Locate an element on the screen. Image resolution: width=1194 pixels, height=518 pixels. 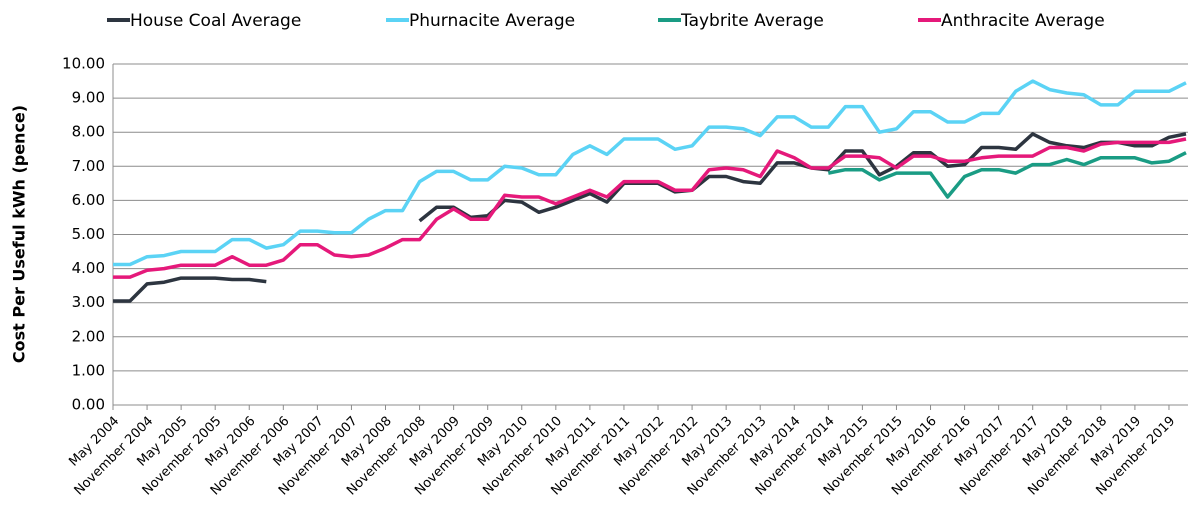
y-tick-label: 9.00 is located at coordinates (88, 98).